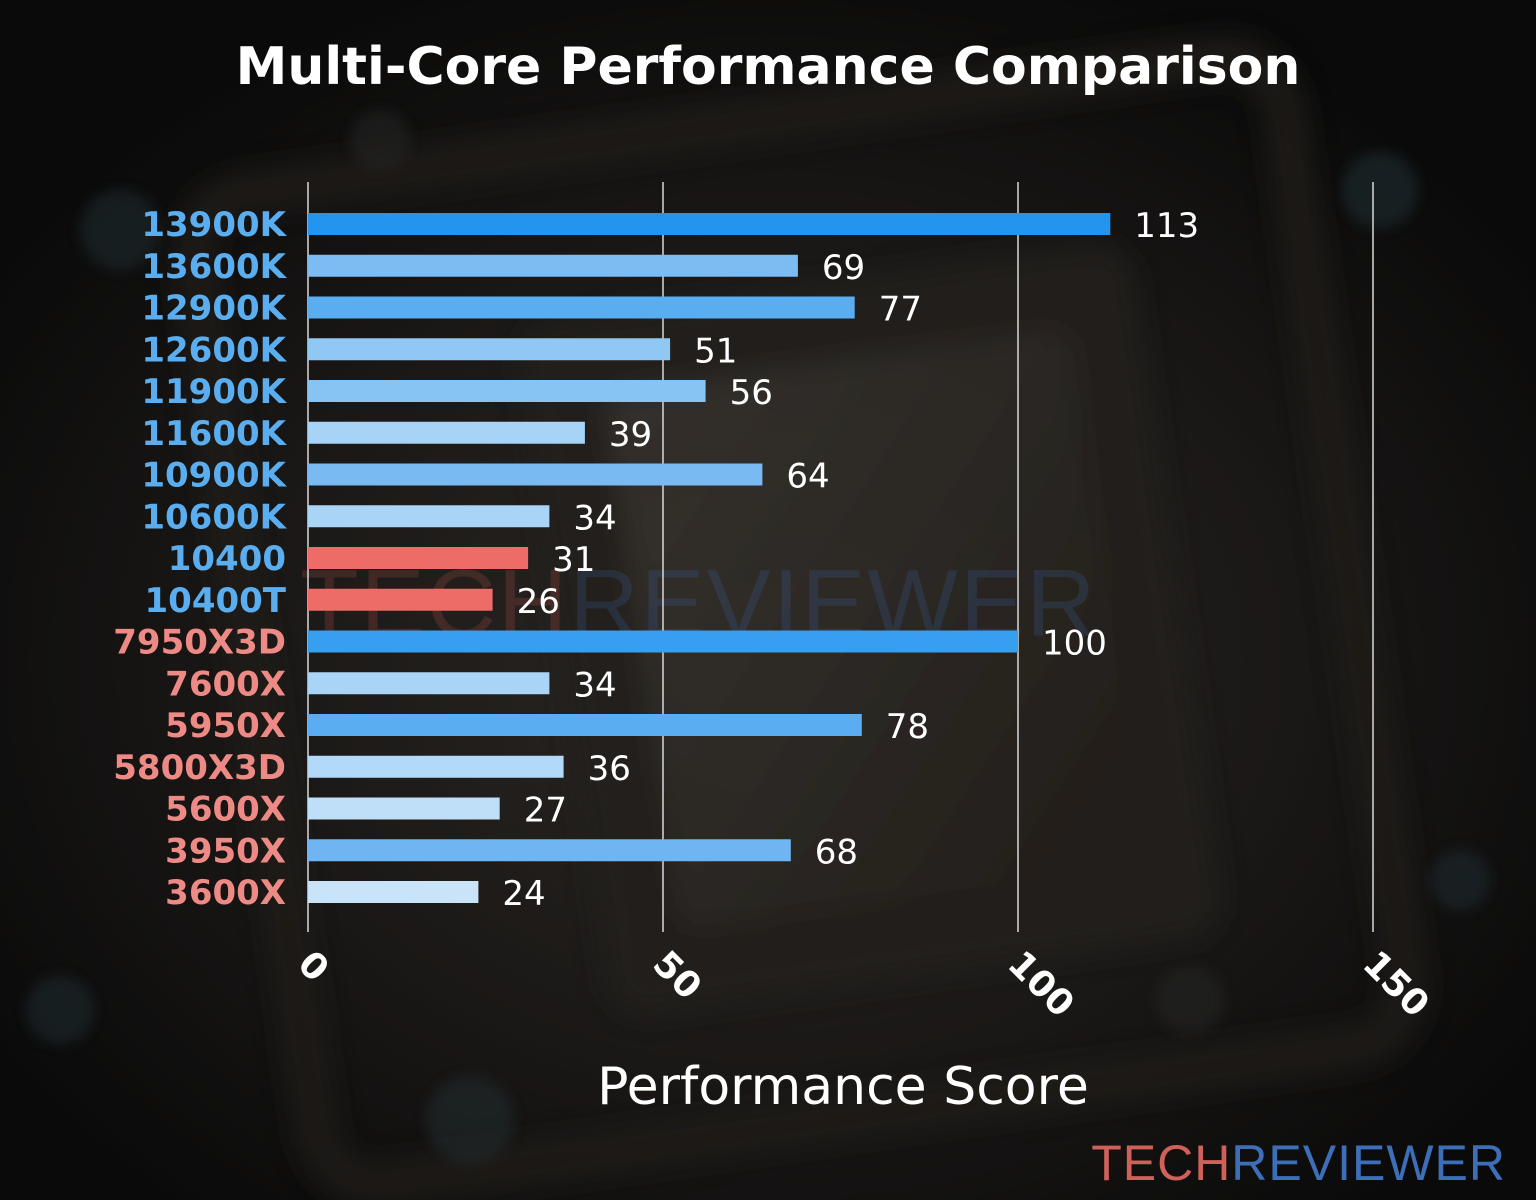 This screenshot has height=1200, width=1536. What do you see at coordinates (214, 350) in the screenshot?
I see `category-label: 12600K` at bounding box center [214, 350].